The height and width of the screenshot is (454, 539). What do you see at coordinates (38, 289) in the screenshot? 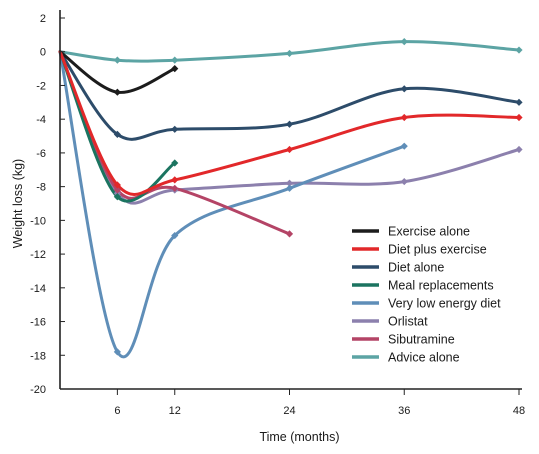
I see `y-tick-label: -14` at bounding box center [38, 289].